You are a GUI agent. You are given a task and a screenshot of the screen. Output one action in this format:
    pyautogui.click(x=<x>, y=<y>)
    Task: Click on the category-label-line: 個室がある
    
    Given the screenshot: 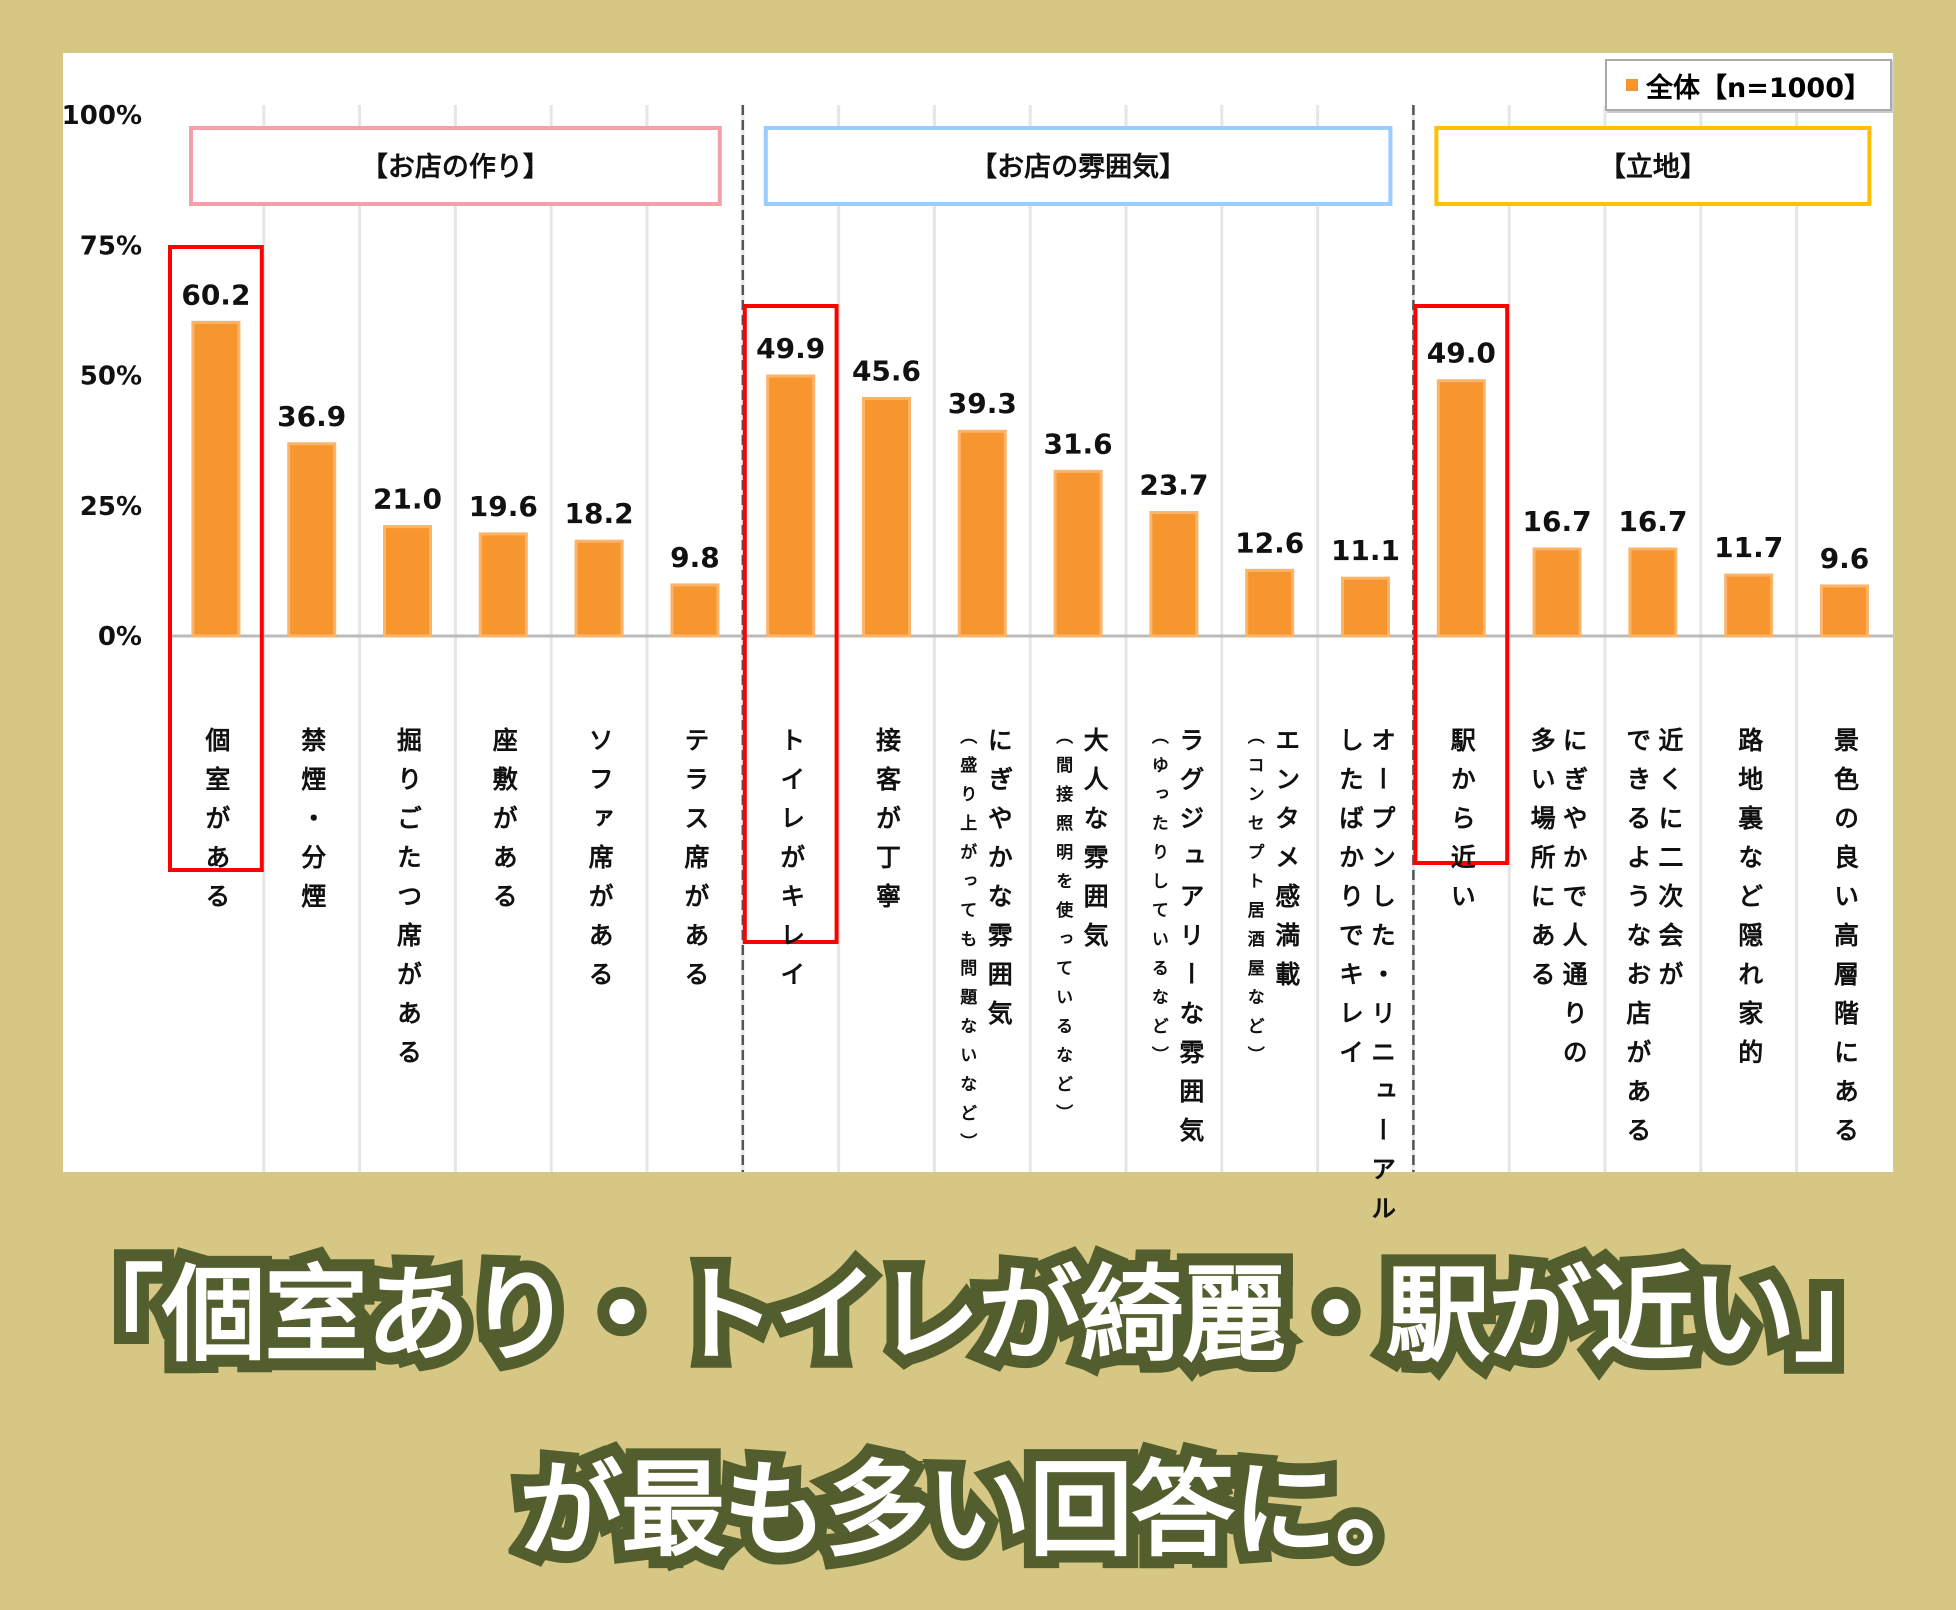 What is the action you would take?
    pyautogui.click(x=216, y=824)
    